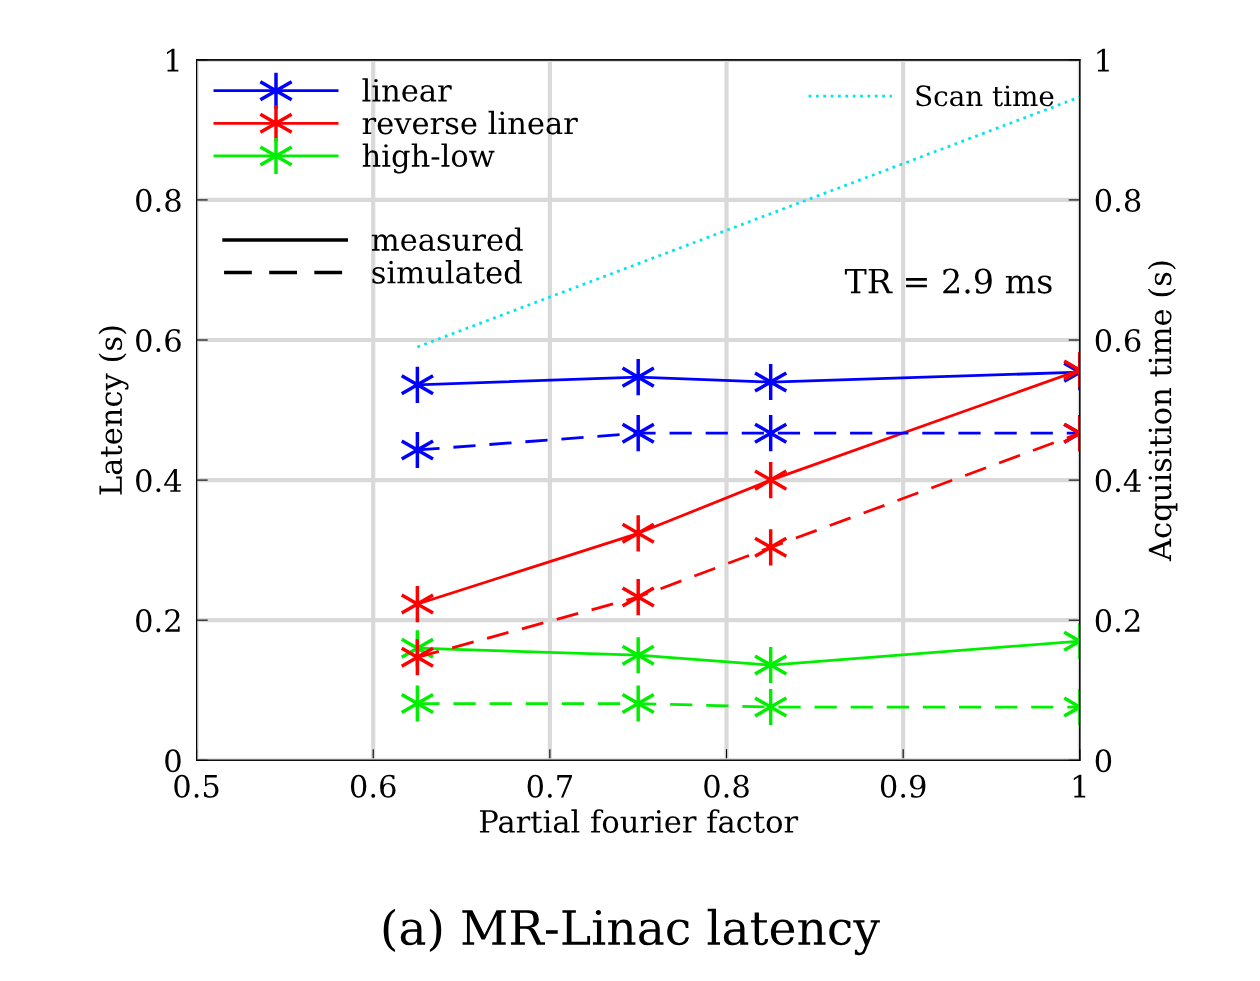 The height and width of the screenshot is (981, 1260). Describe the element at coordinates (631, 932) in the screenshot. I see `text: (a) MR-Linac latency` at that location.